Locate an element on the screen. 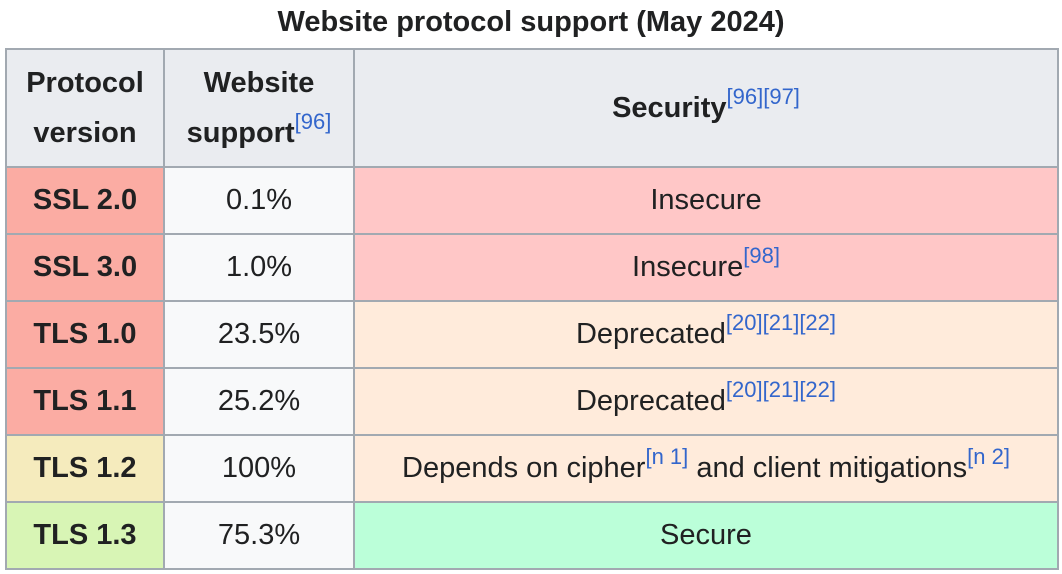  security-cell: Insecure[98] is located at coordinates (706, 267).